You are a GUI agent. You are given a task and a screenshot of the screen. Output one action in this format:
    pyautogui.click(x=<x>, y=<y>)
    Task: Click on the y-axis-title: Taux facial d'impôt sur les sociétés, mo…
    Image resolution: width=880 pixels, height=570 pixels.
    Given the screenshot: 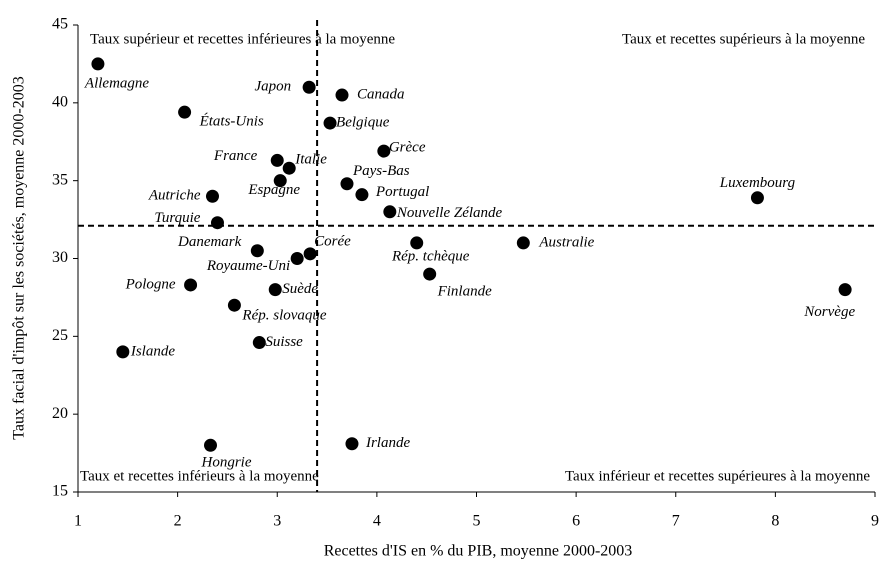 What is the action you would take?
    pyautogui.click(x=19, y=257)
    